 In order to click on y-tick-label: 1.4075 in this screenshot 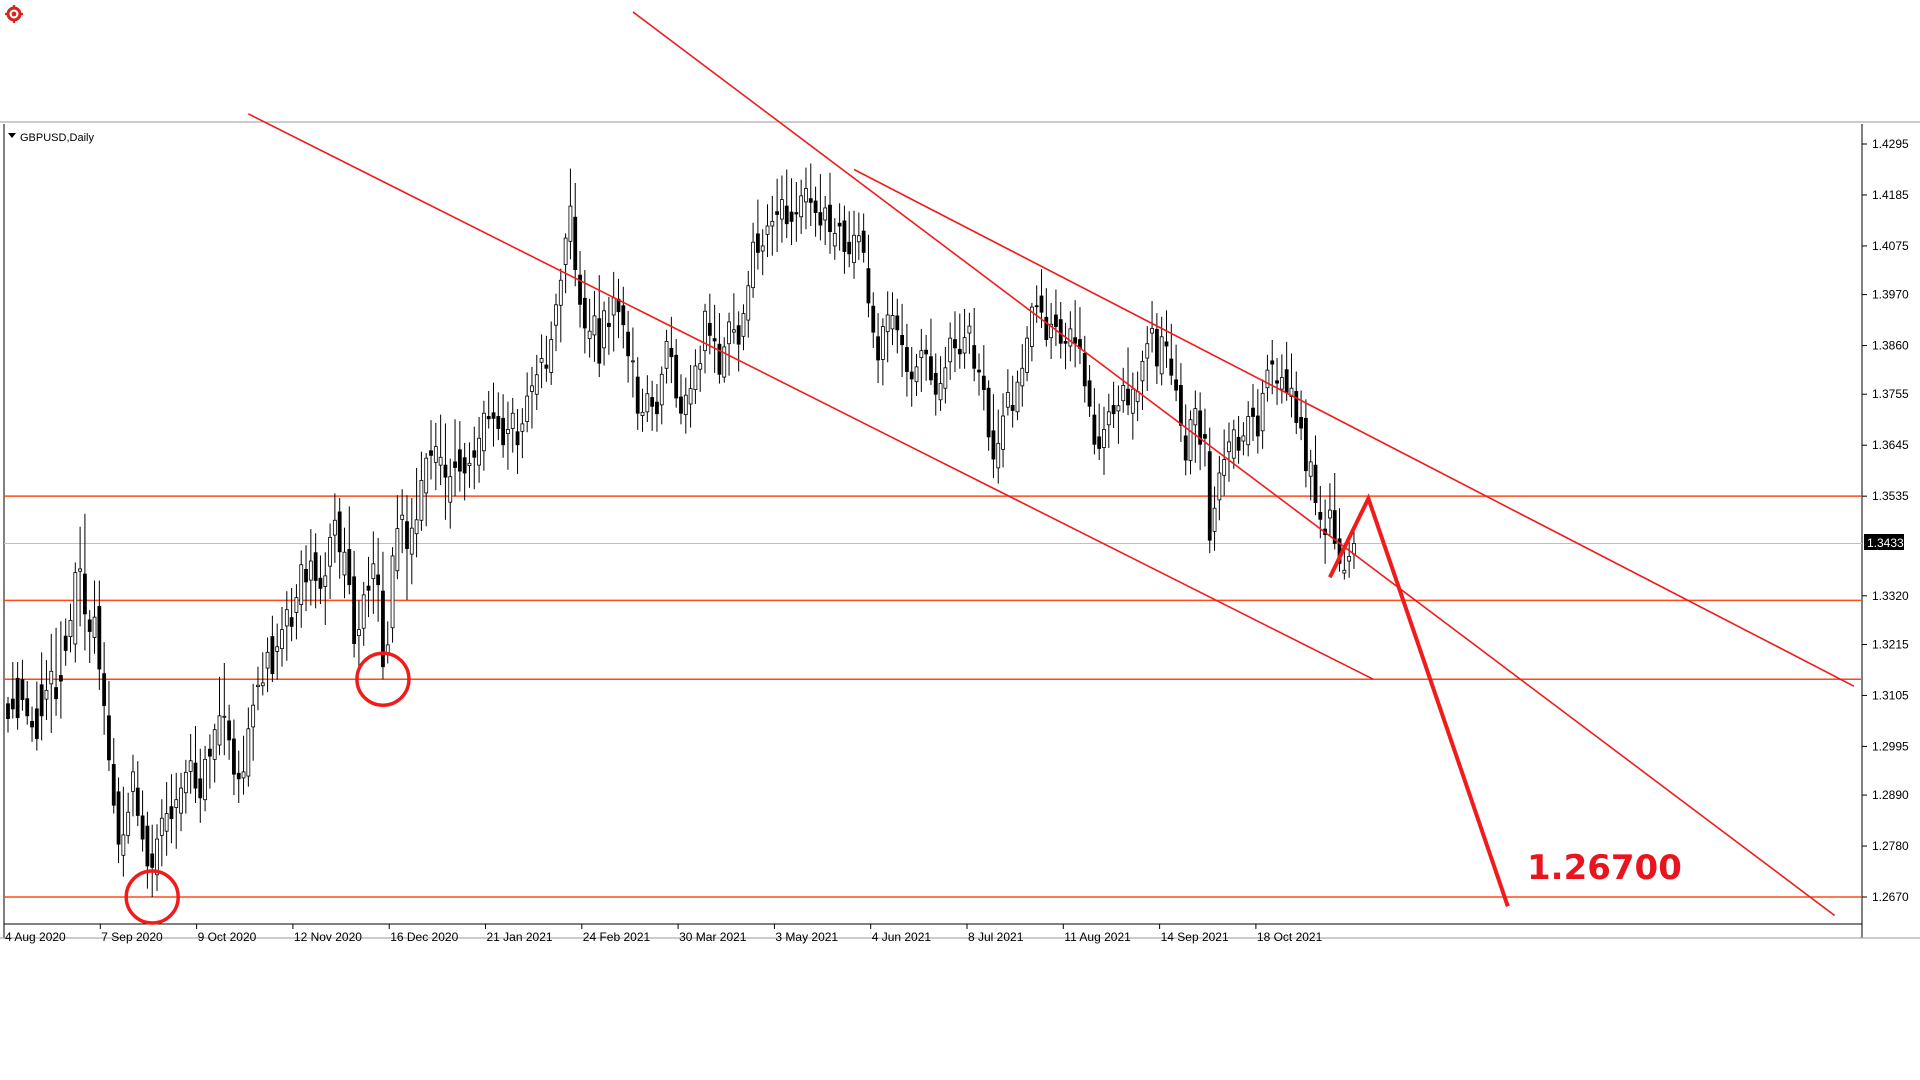, I will do `click(1890, 246)`.